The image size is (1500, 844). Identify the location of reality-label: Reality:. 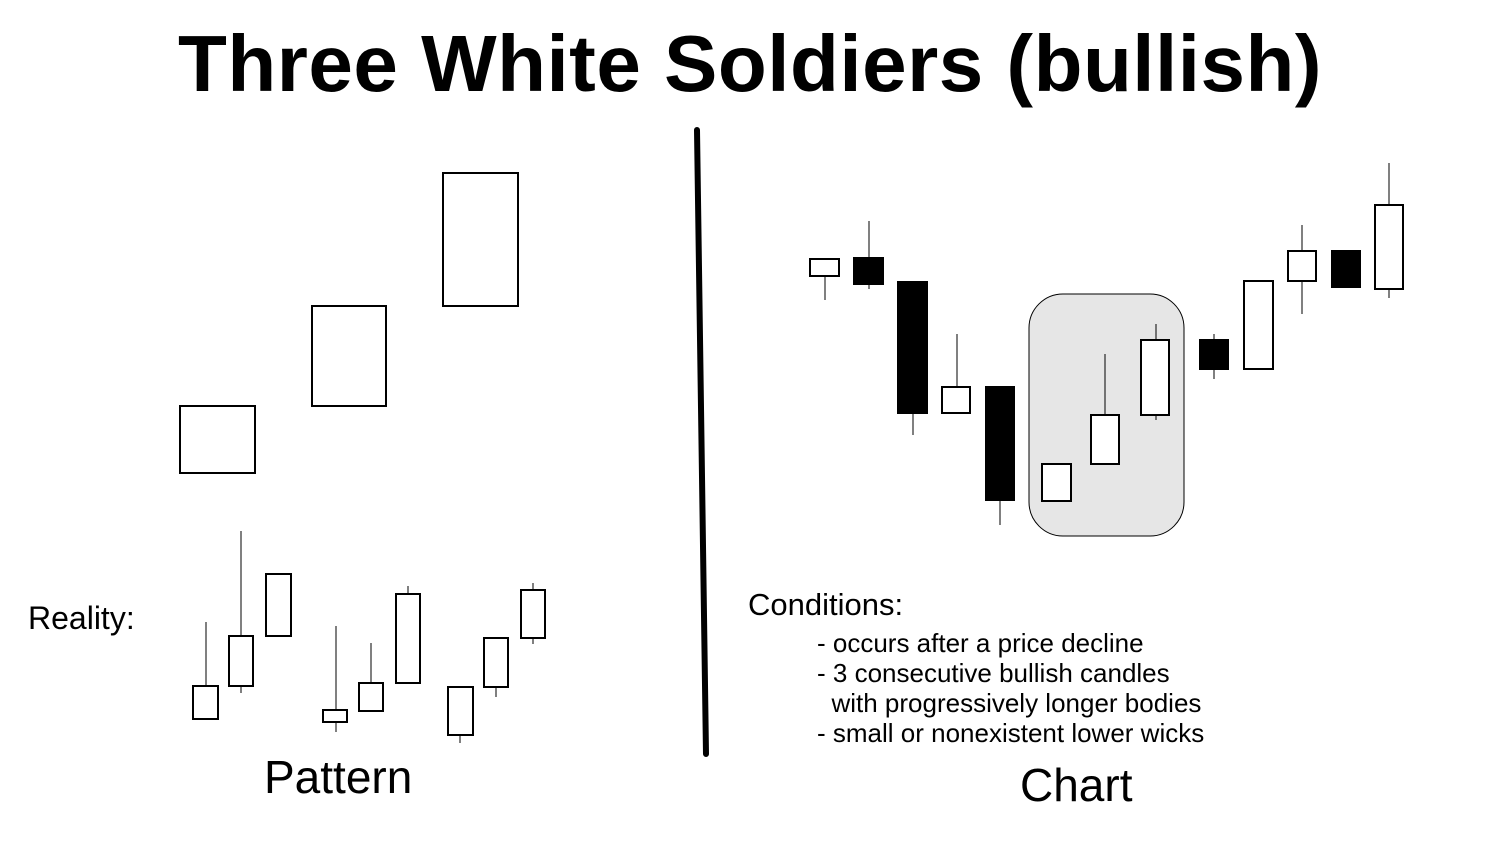
(81, 618).